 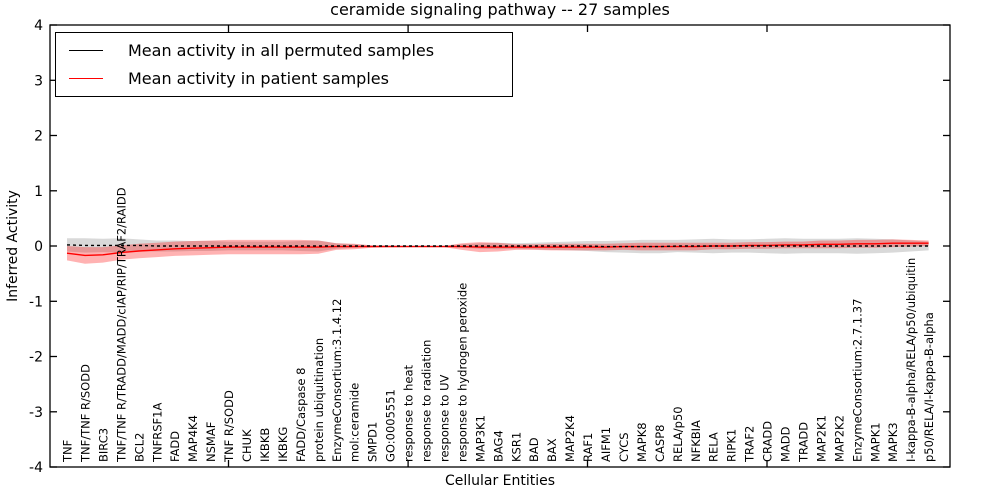 What do you see at coordinates (175, 446) in the screenshot?
I see `x-tick-label: FADD` at bounding box center [175, 446].